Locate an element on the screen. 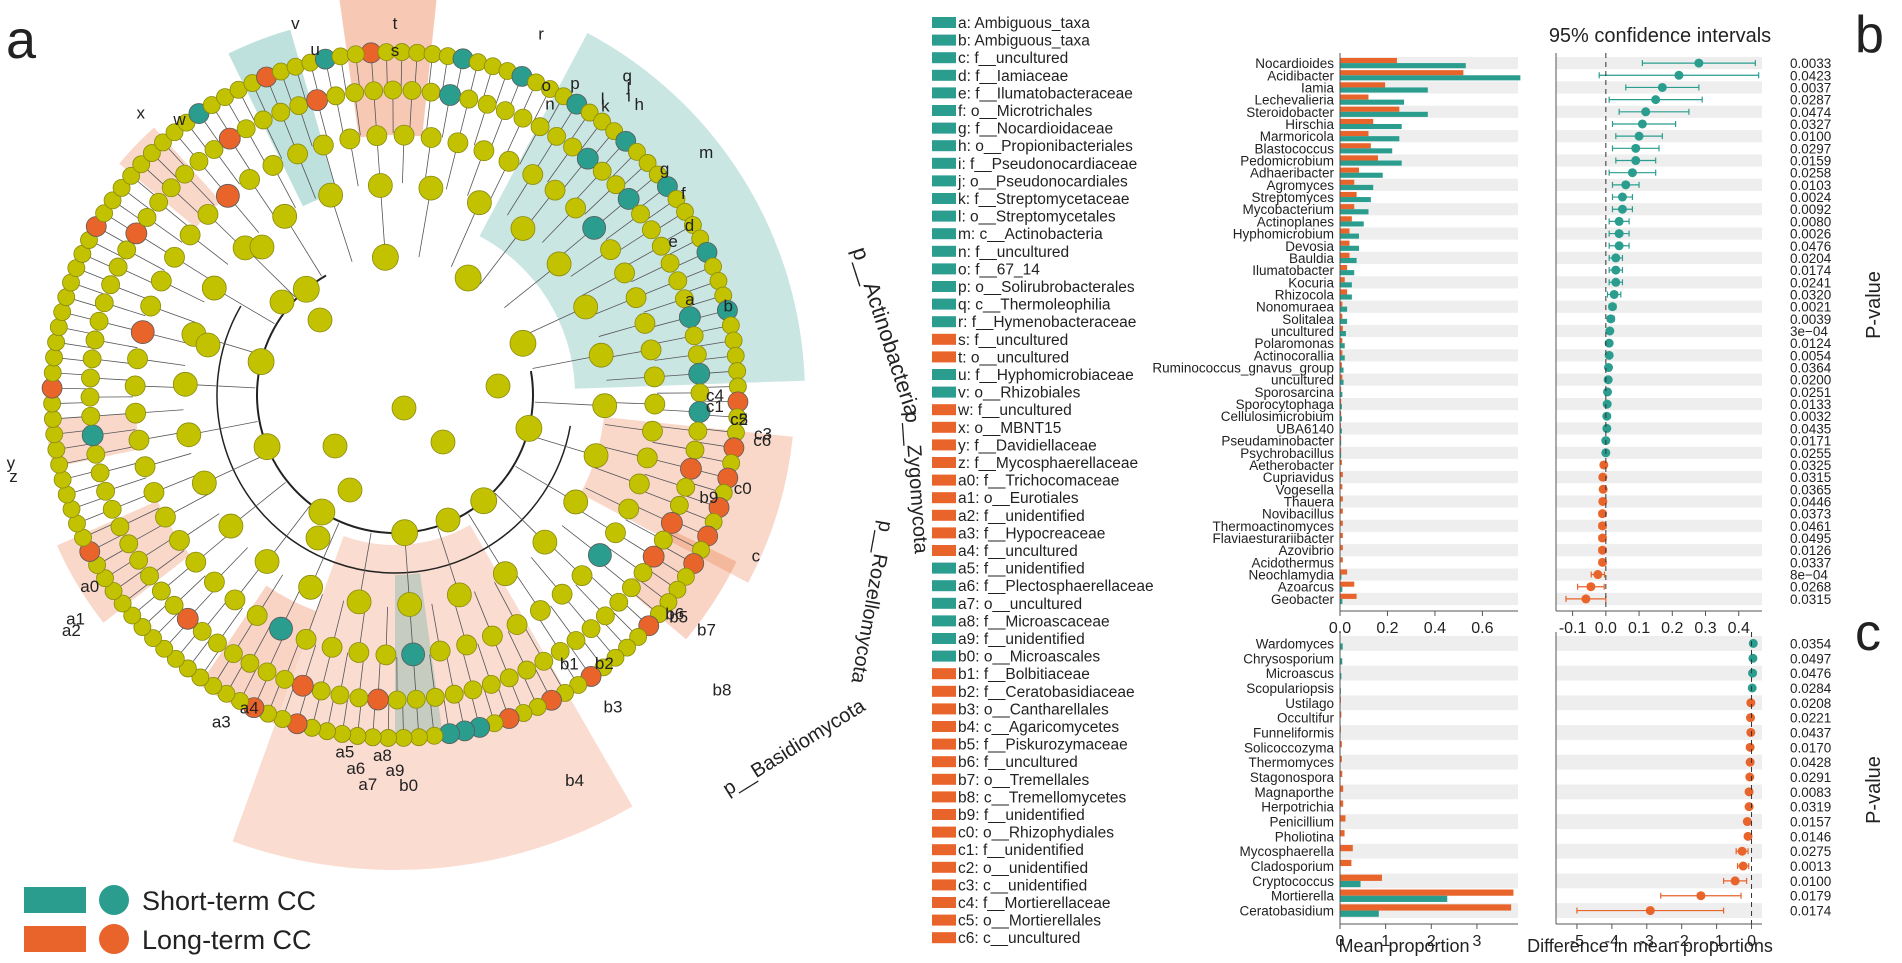 Image resolution: width=1902 pixels, height=963 pixels. clade-label-l: l is located at coordinates (603, 98).